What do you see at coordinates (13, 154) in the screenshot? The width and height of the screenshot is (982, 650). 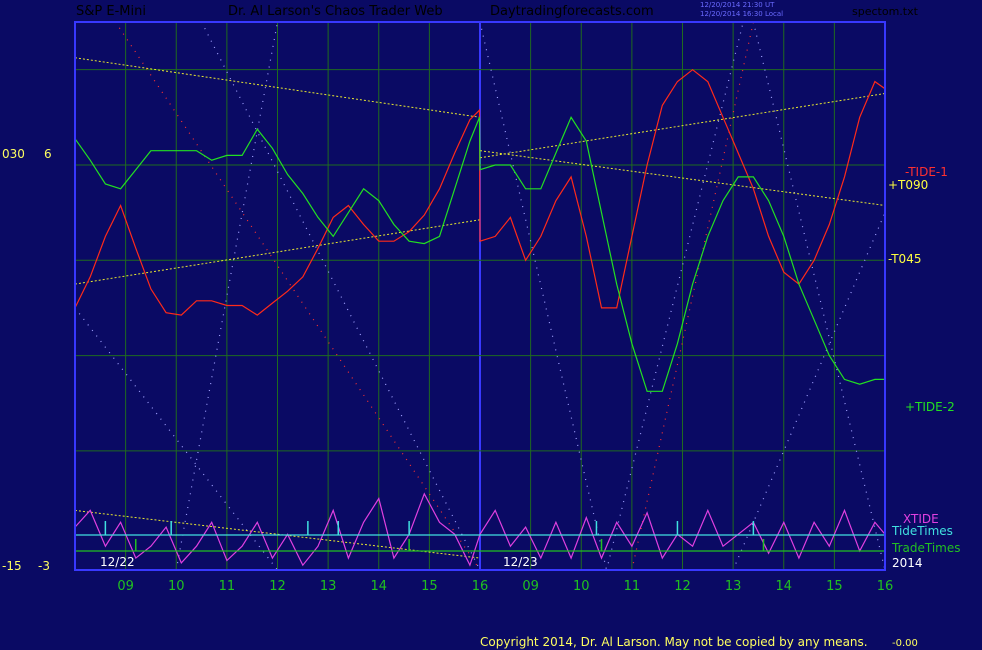 I see `axis-top-a: 030` at bounding box center [13, 154].